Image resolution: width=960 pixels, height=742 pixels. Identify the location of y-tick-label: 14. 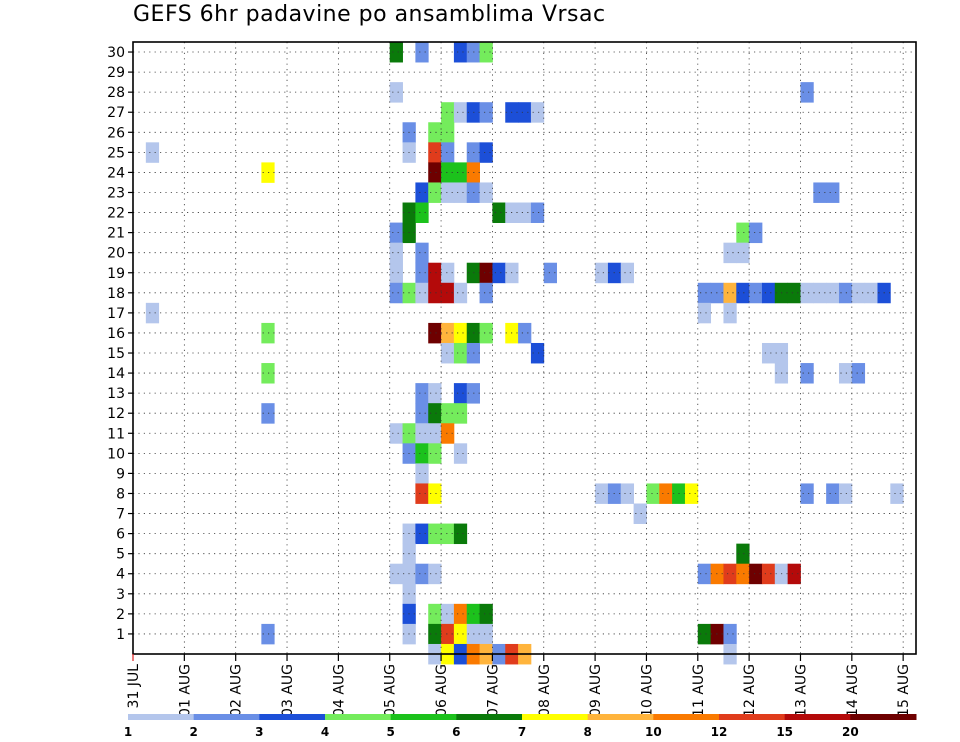
(116, 374).